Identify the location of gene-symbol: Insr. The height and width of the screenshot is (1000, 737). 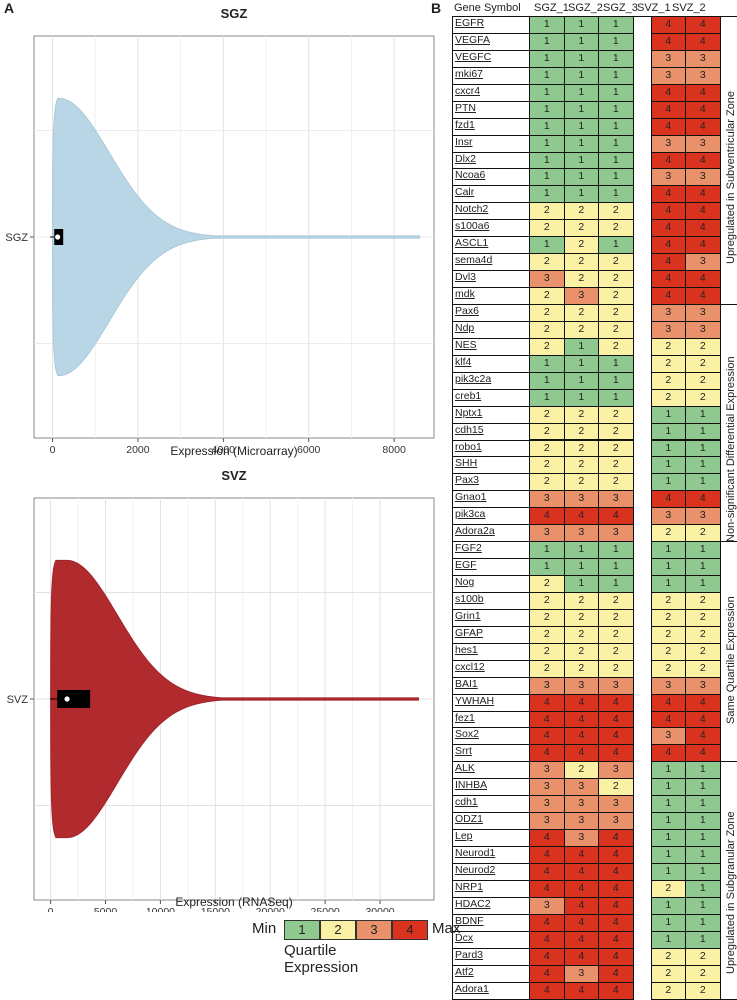
(464, 142).